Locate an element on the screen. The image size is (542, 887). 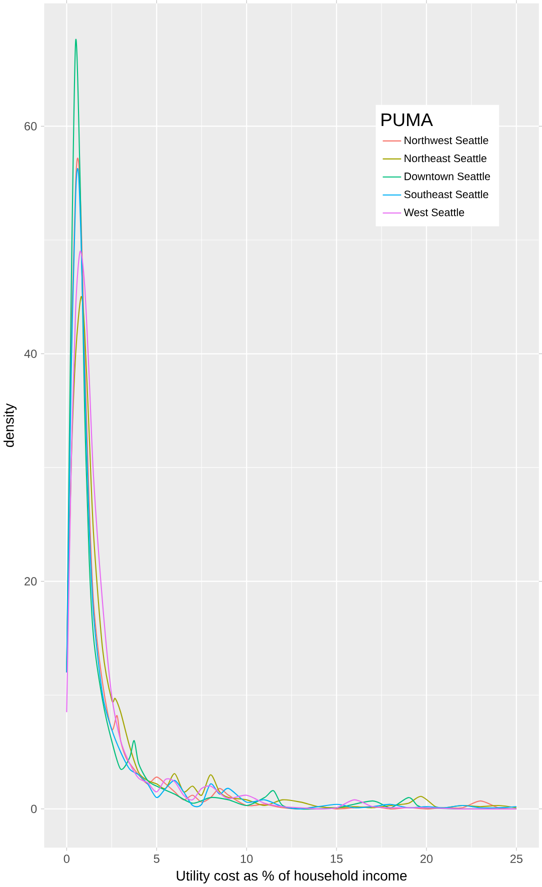
legend-title: PUMA is located at coordinates (407, 119).